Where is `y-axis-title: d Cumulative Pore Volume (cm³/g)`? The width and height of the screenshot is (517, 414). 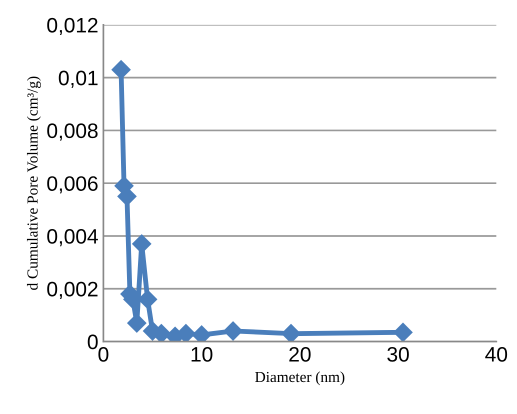 y-axis-title: d Cumulative Pore Volume (cm³/g) is located at coordinates (33, 183).